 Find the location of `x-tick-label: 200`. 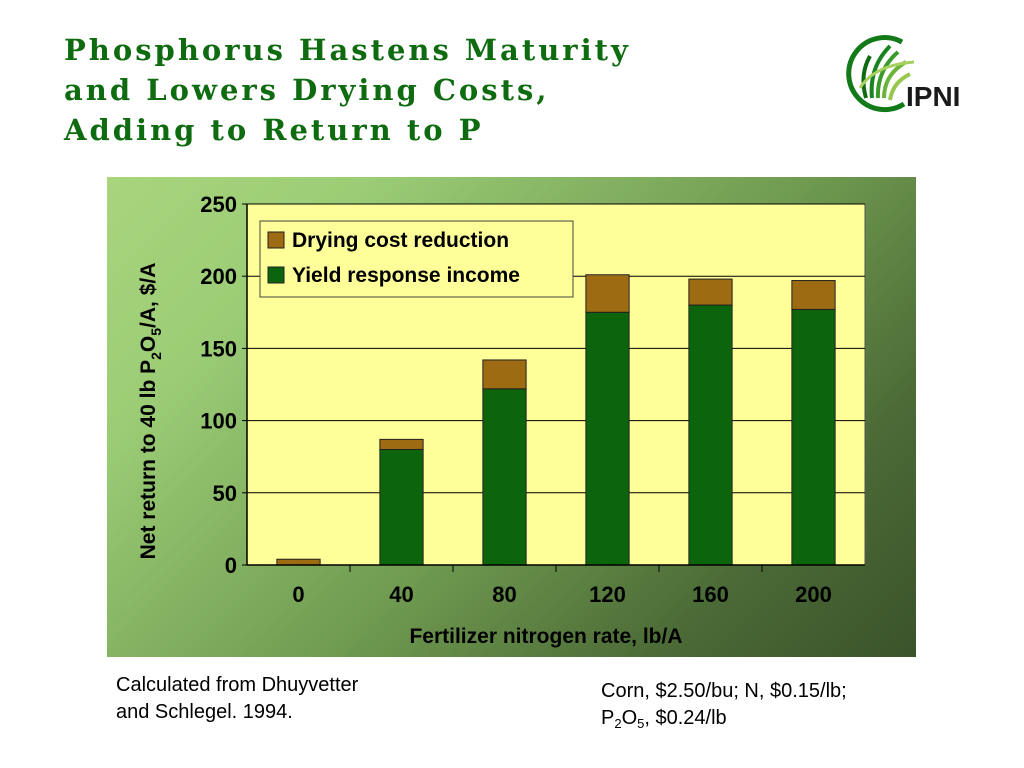

x-tick-label: 200 is located at coordinates (813, 594).